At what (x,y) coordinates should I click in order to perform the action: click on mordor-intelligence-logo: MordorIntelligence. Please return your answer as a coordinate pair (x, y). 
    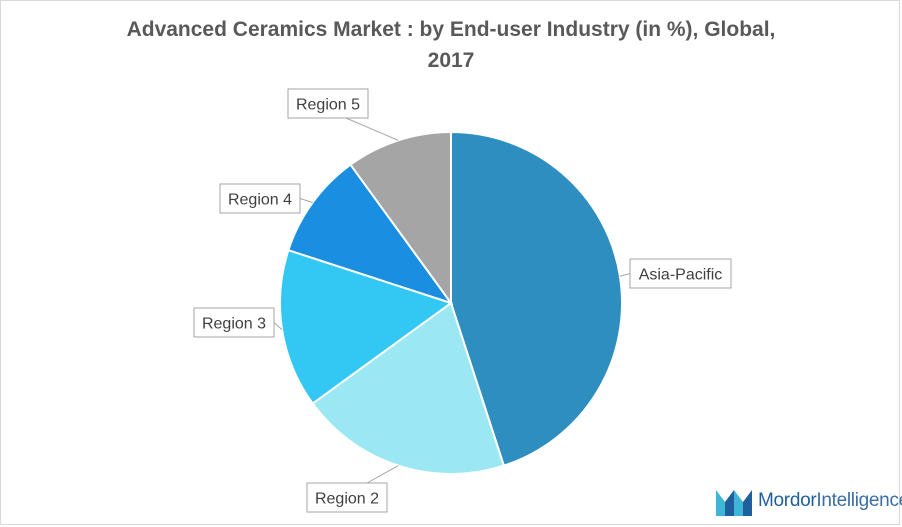
    Looking at the image, I should click on (809, 501).